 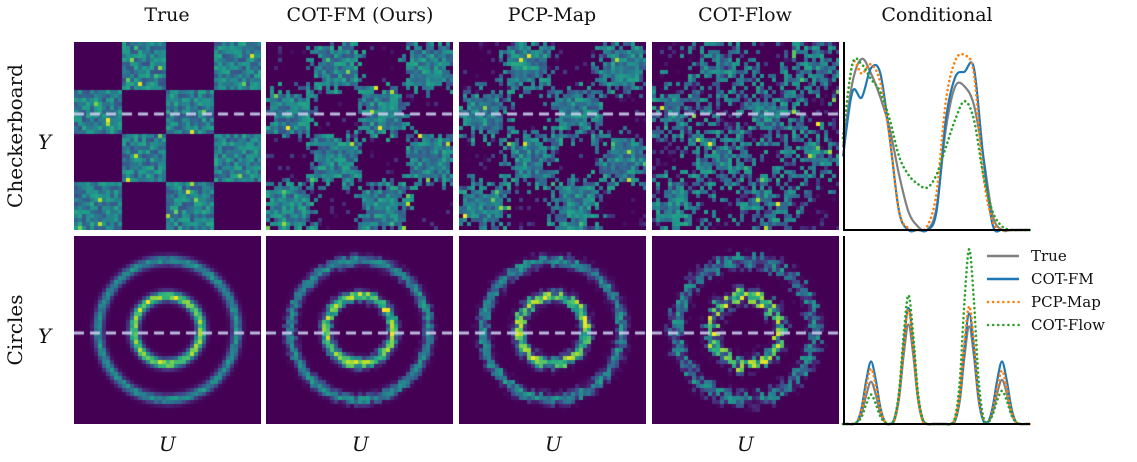 What do you see at coordinates (167, 136) in the screenshot?
I see `heatmap-checkerboard-true` at bounding box center [167, 136].